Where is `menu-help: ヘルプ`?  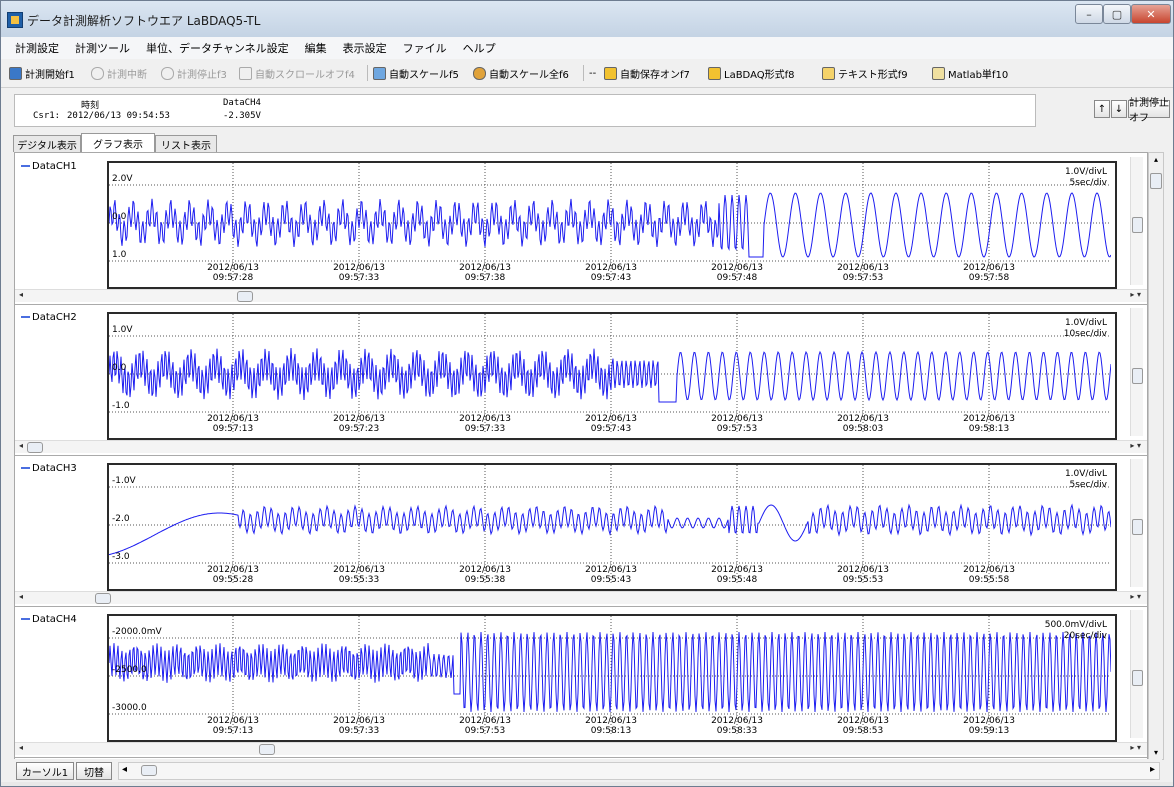 menu-help: ヘルプ is located at coordinates (479, 48).